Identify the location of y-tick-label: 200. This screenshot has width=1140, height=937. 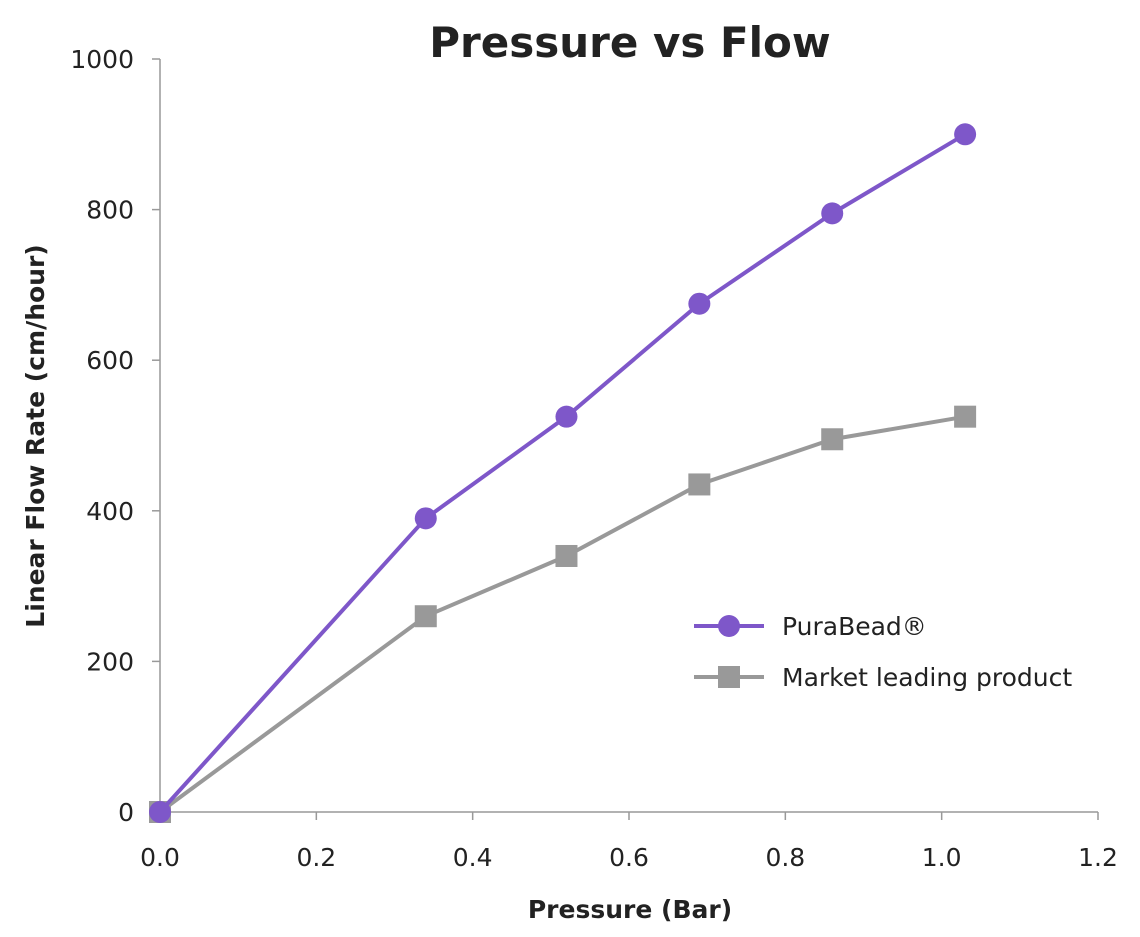
(110, 661).